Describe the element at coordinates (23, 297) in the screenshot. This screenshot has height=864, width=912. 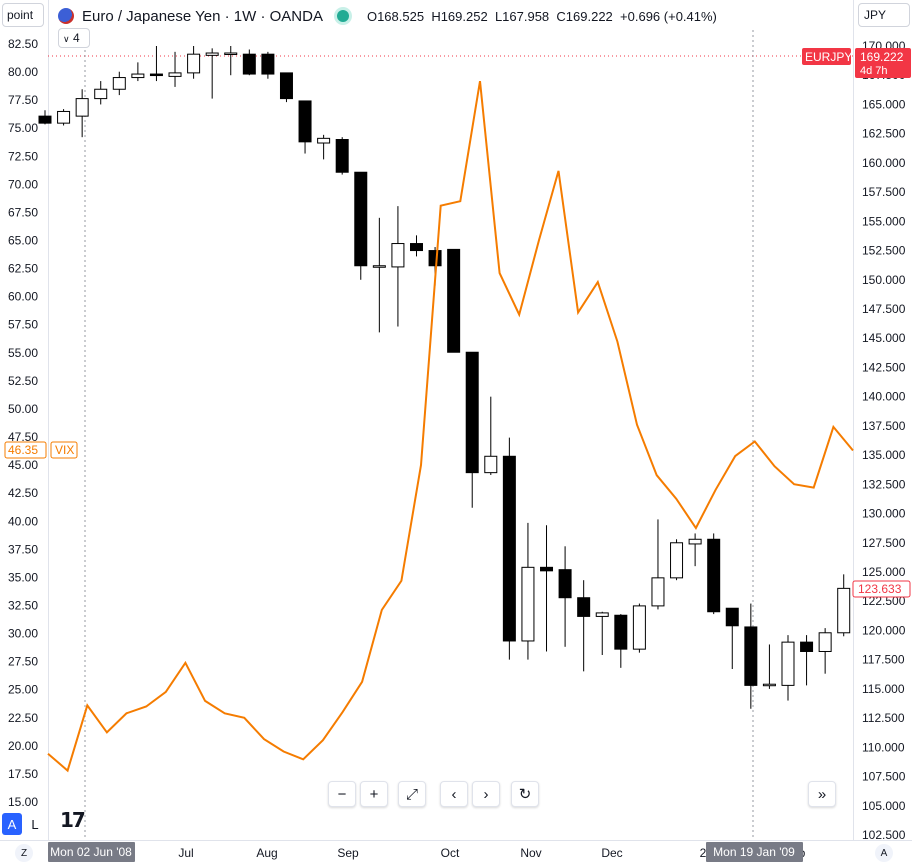
I see `left-axis-tick: 60.00` at that location.